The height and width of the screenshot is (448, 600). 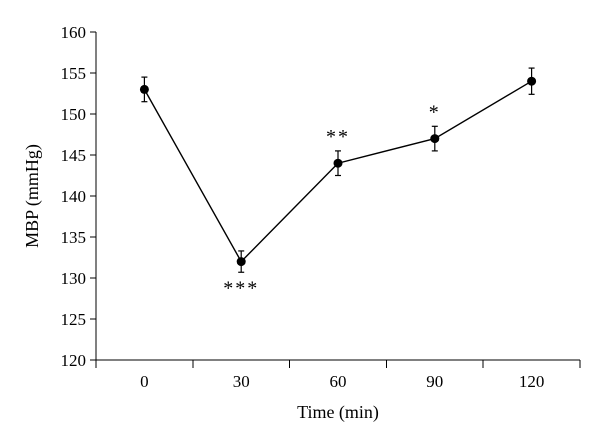 What do you see at coordinates (532, 381) in the screenshot?
I see `x-tick-label: 120` at bounding box center [532, 381].